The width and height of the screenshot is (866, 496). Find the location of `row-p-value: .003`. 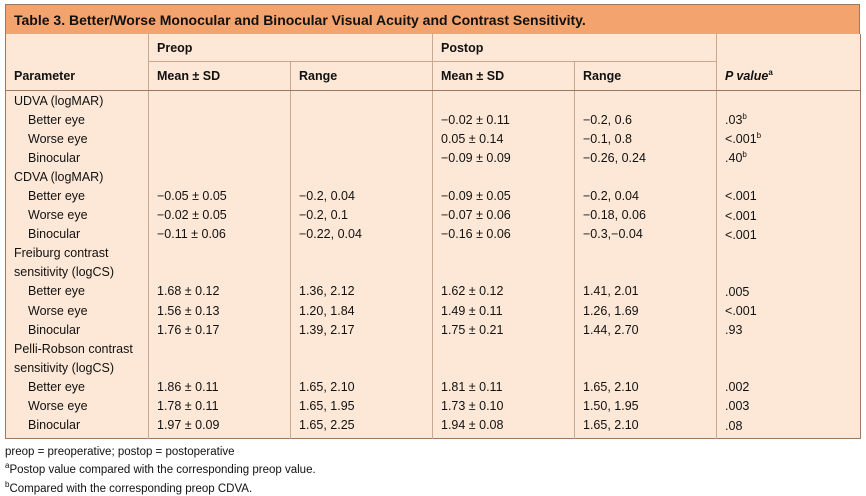

row-p-value: .003 is located at coordinates (789, 406).